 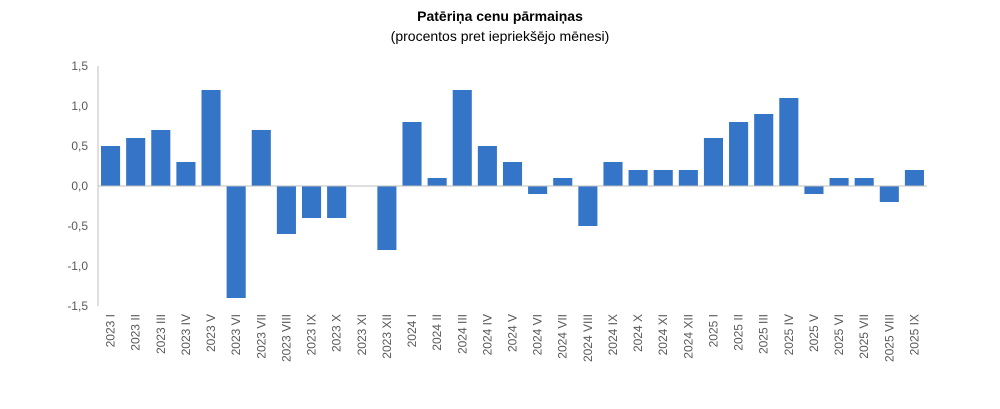 What do you see at coordinates (500, 36) in the screenshot?
I see `chart-subtitle: (procentos pret iepriekšējo mēnesi)` at bounding box center [500, 36].